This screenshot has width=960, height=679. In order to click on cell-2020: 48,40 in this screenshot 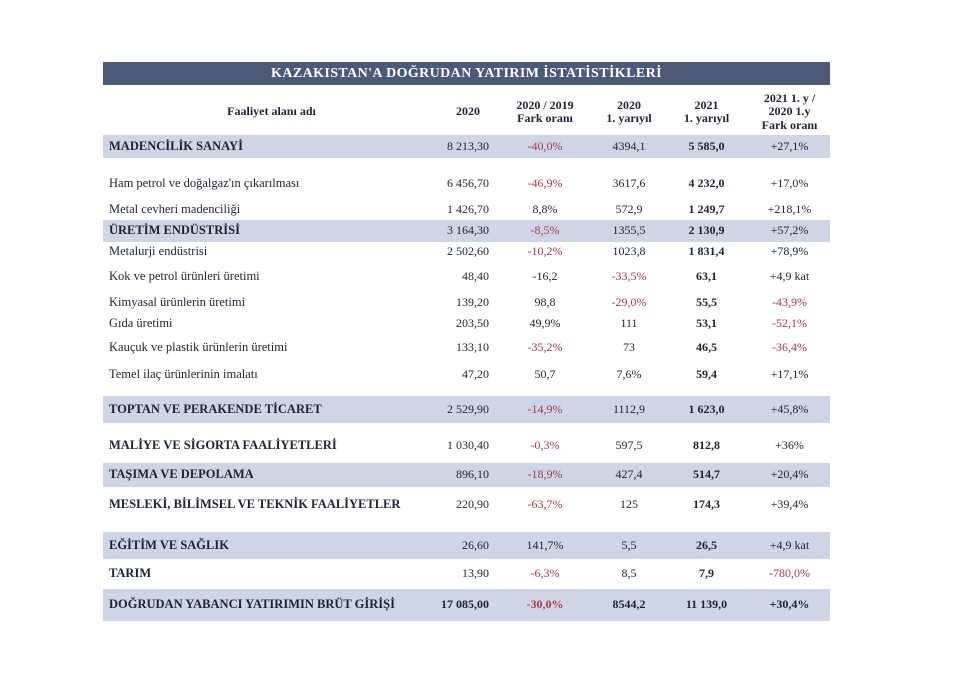, I will do `click(475, 276)`.